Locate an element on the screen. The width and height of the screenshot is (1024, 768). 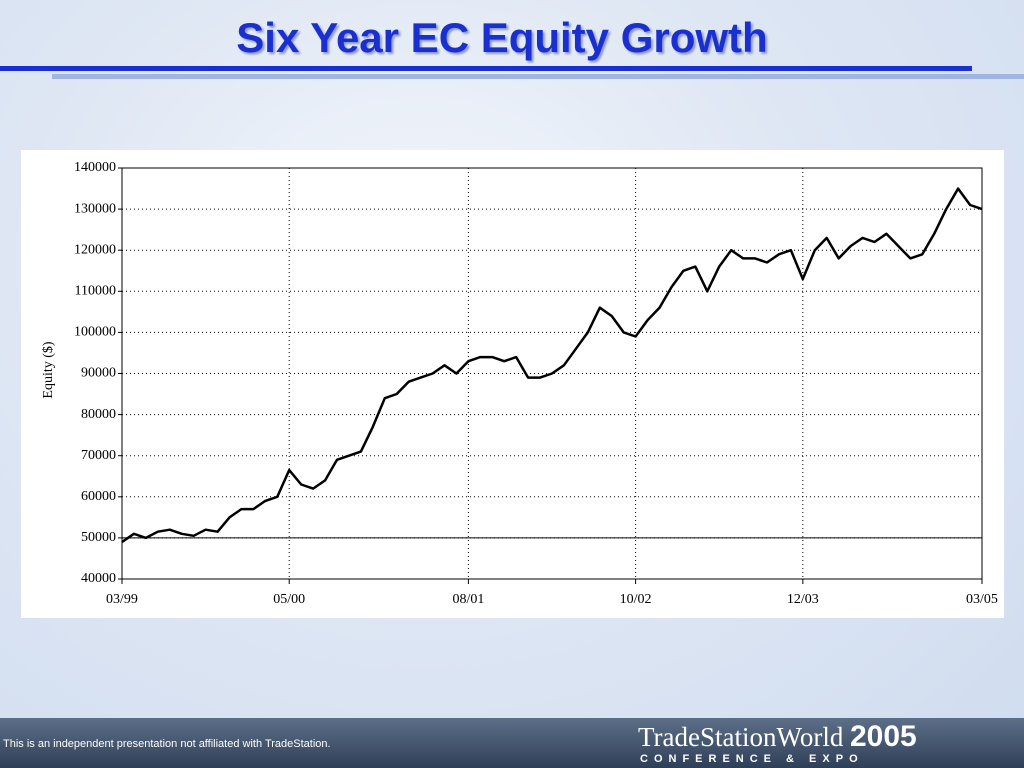
y-axis-label: Equity ($) is located at coordinates (48, 369).